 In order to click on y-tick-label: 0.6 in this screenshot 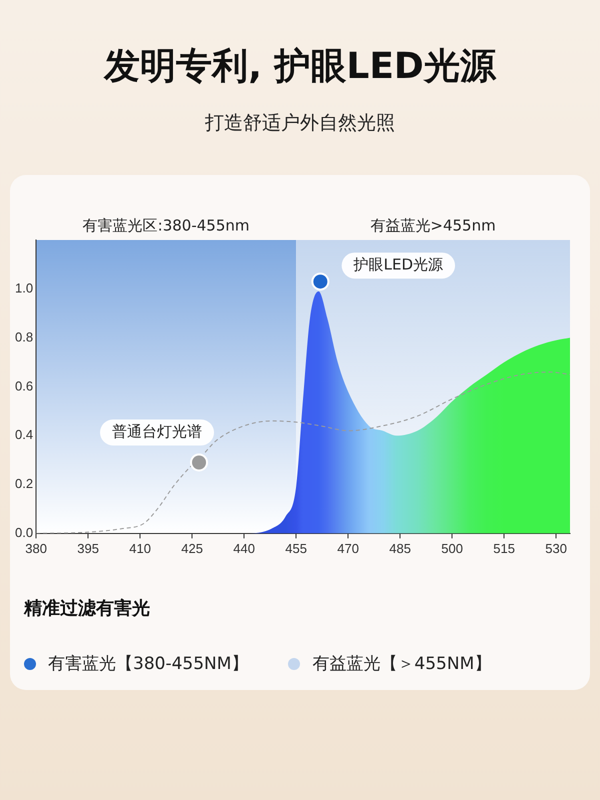, I will do `click(24, 386)`.